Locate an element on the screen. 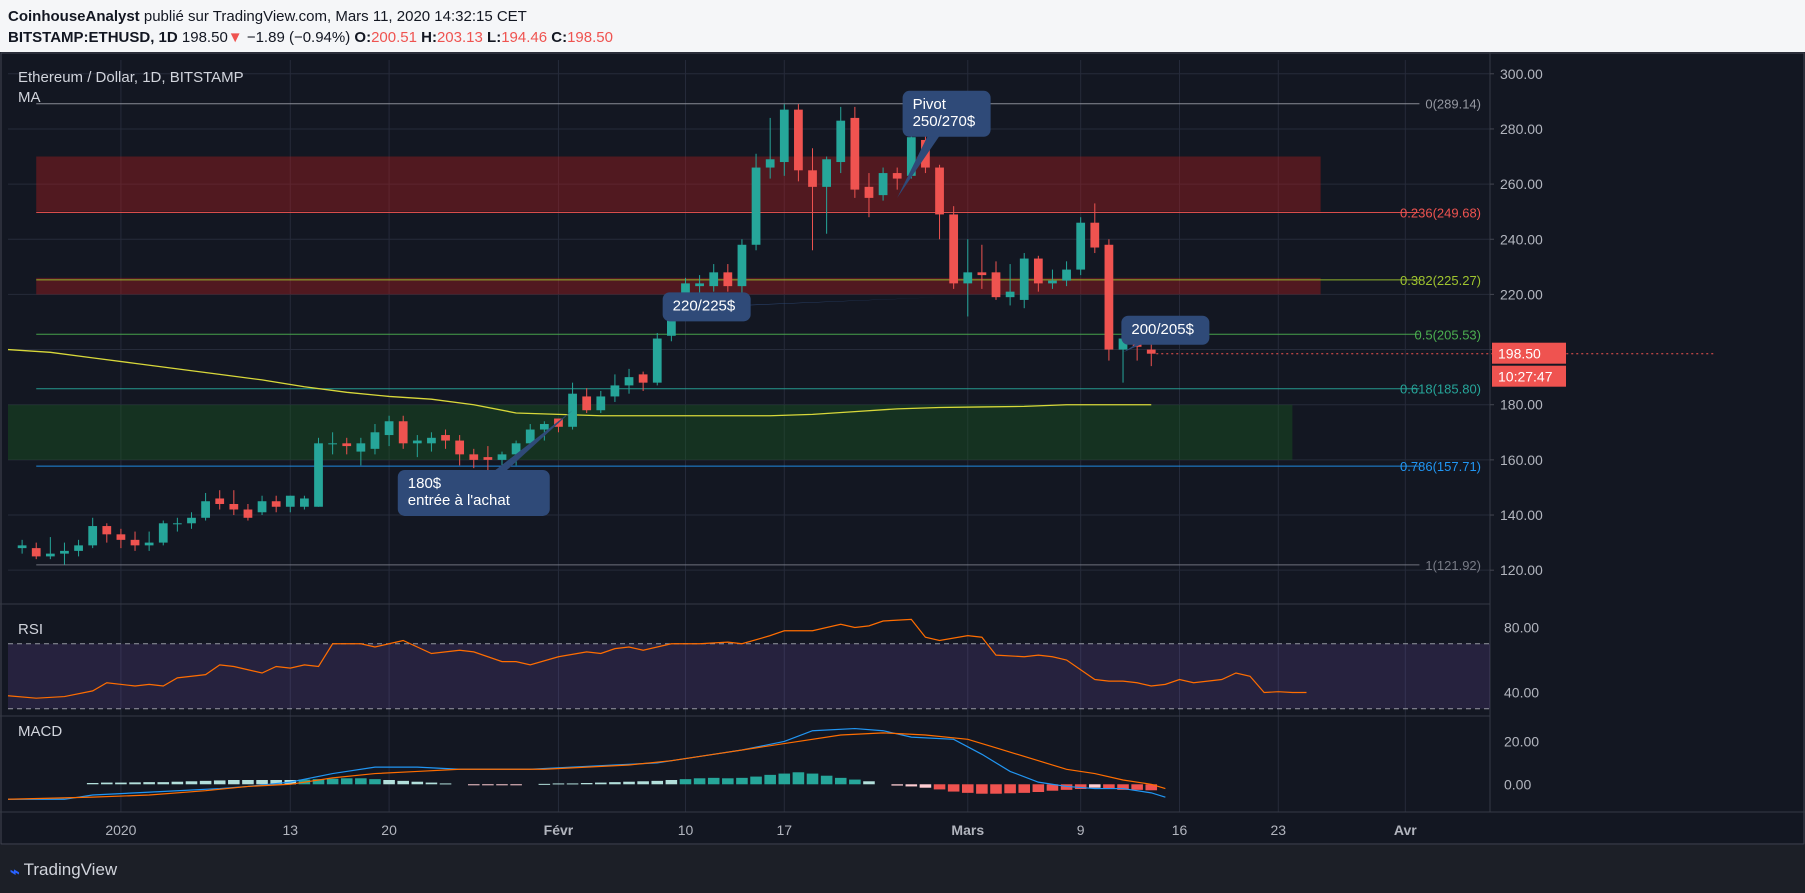  price-axis-label: 260.00 is located at coordinates (1521, 184).